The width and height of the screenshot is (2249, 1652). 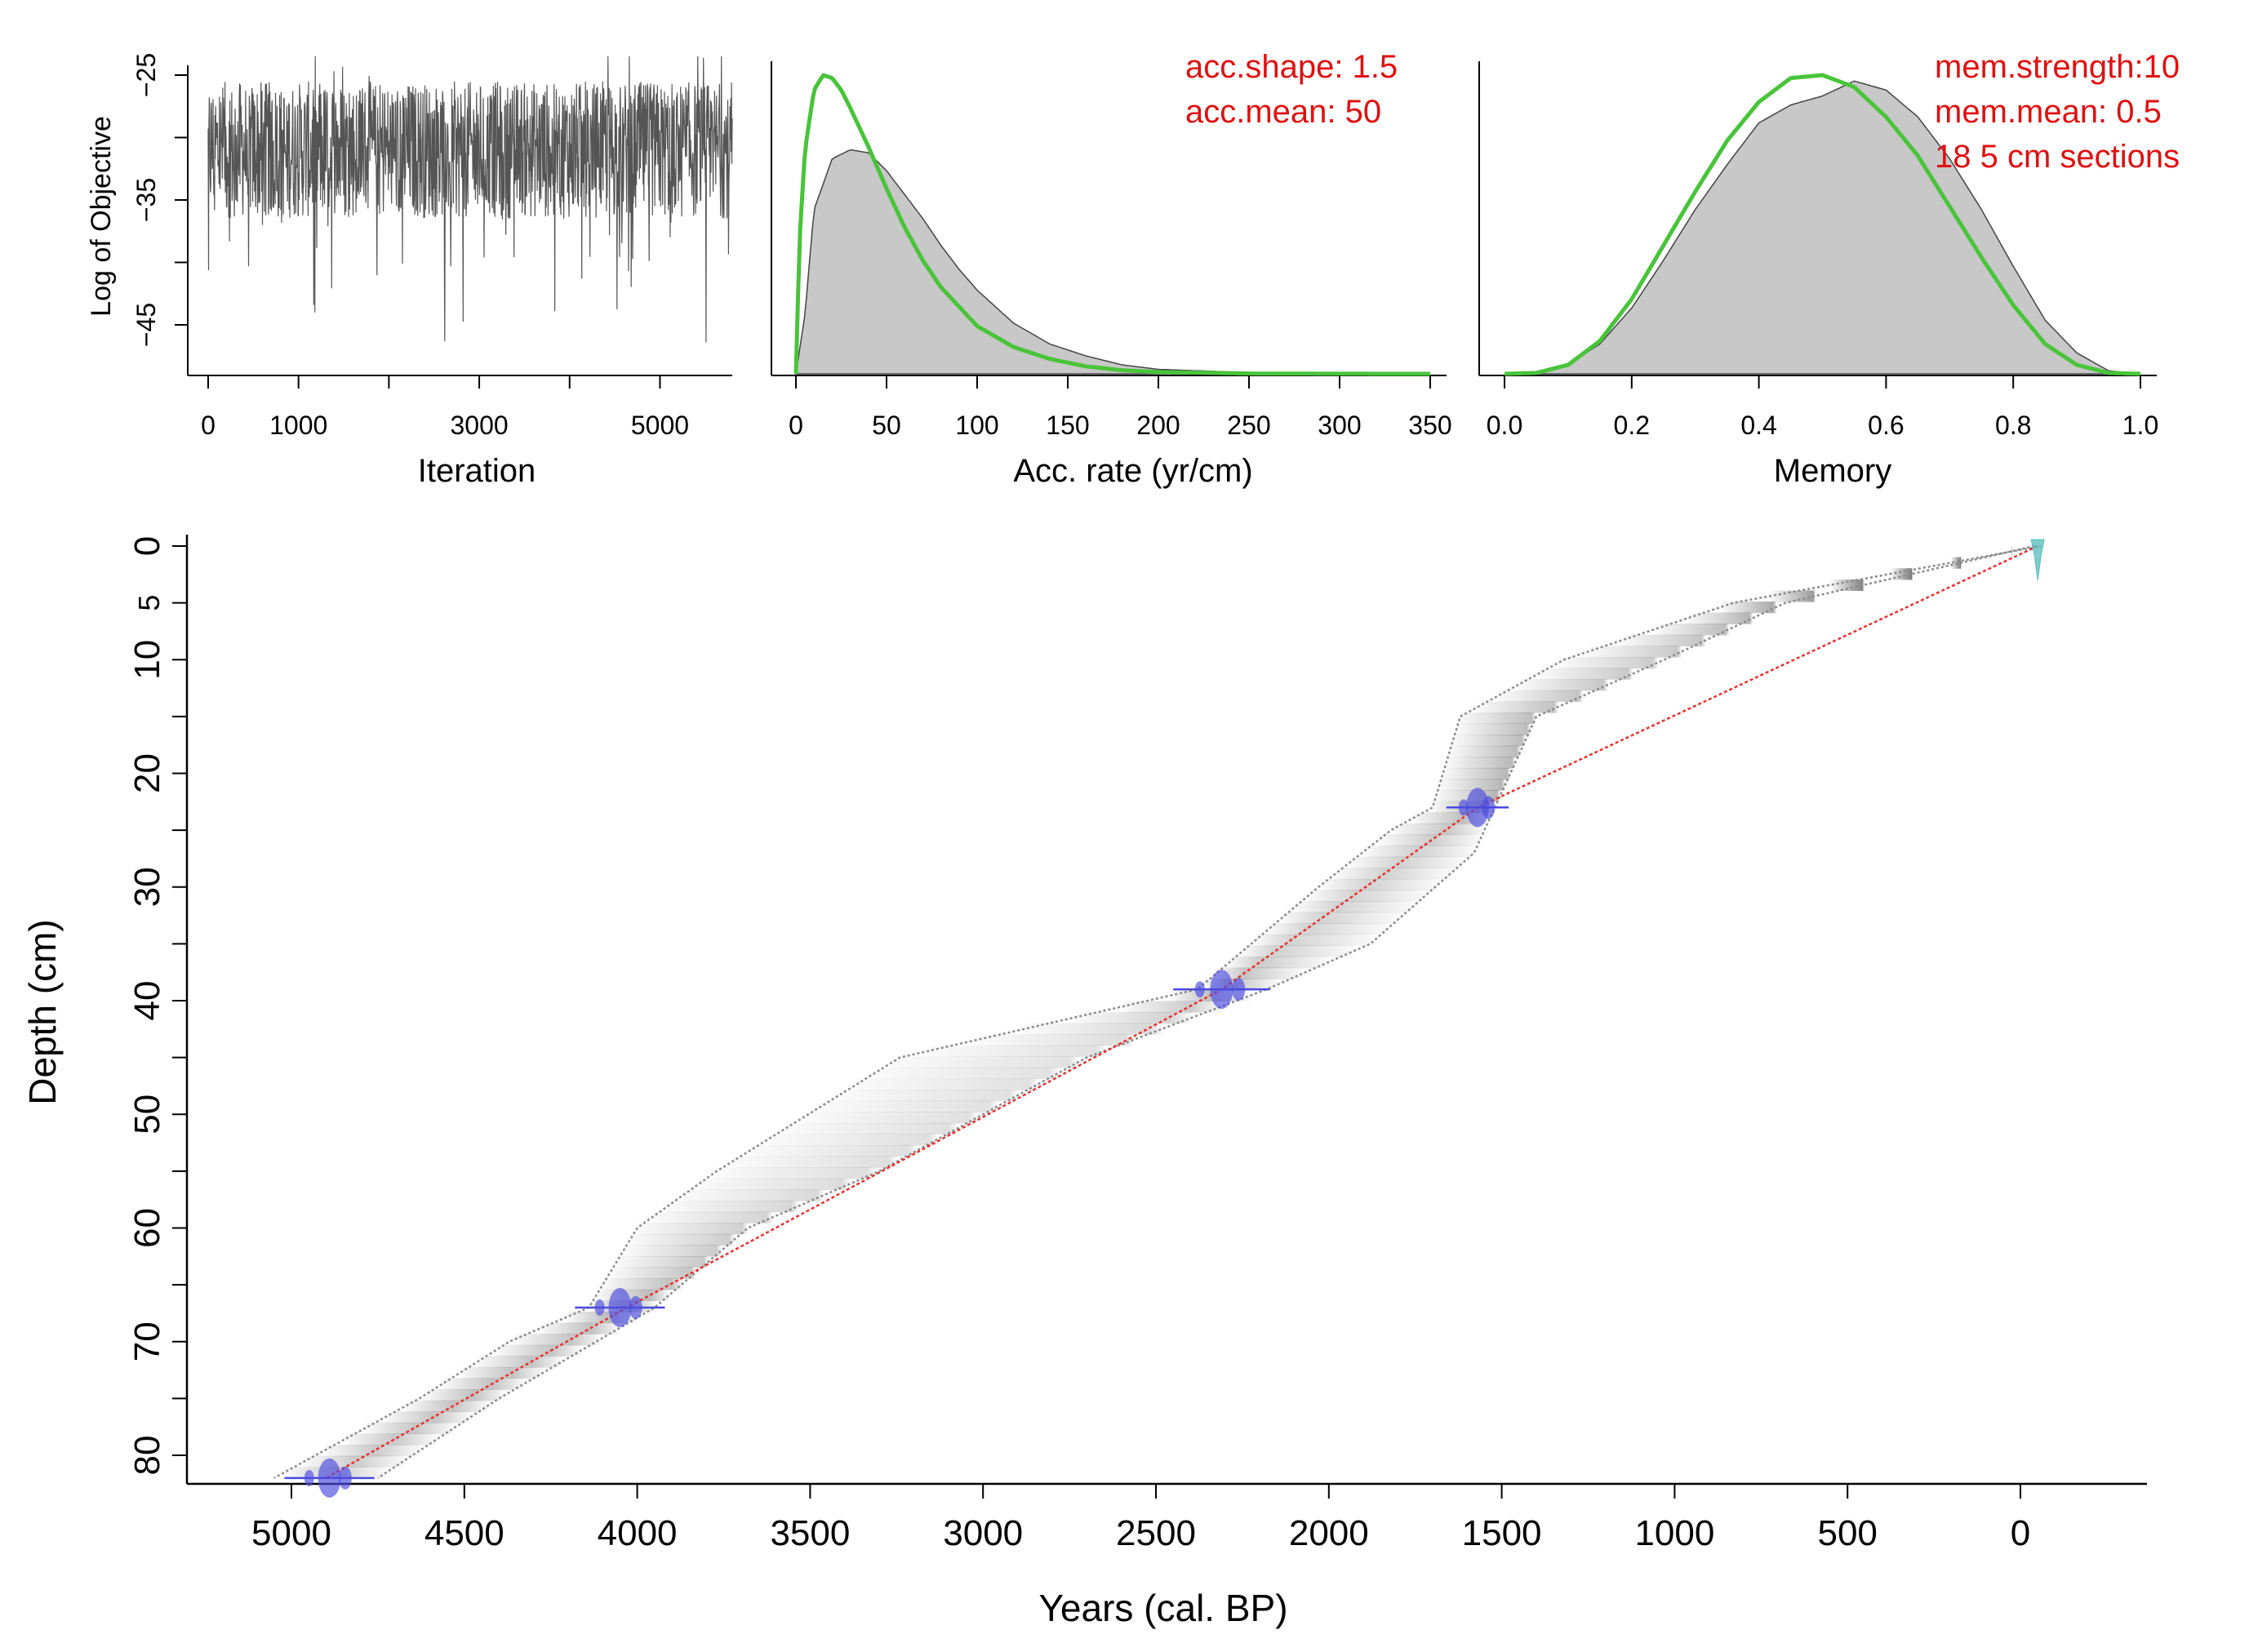 What do you see at coordinates (464, 1533) in the screenshot?
I see `age-x-tick-label: 4500` at bounding box center [464, 1533].